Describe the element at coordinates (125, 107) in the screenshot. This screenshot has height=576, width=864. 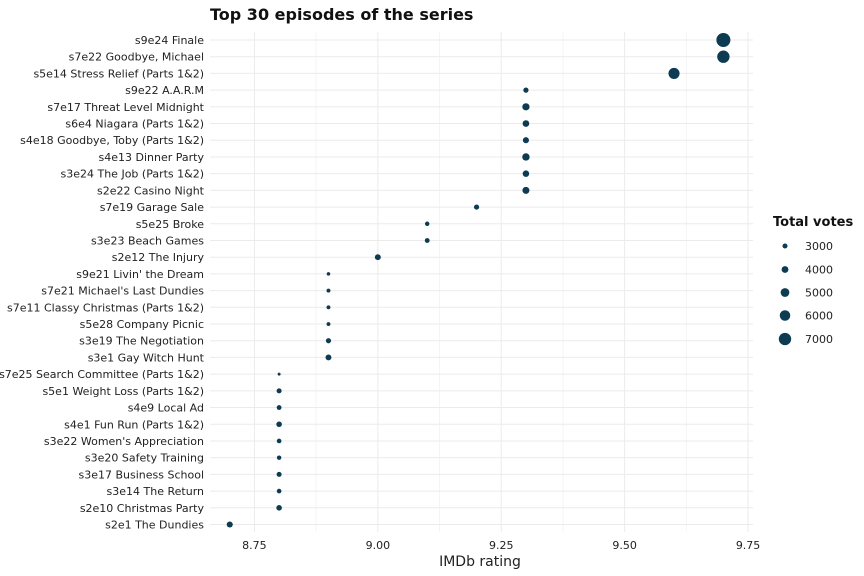
I see `y-tick-label: s7e17 Threat Level Midnight` at that location.